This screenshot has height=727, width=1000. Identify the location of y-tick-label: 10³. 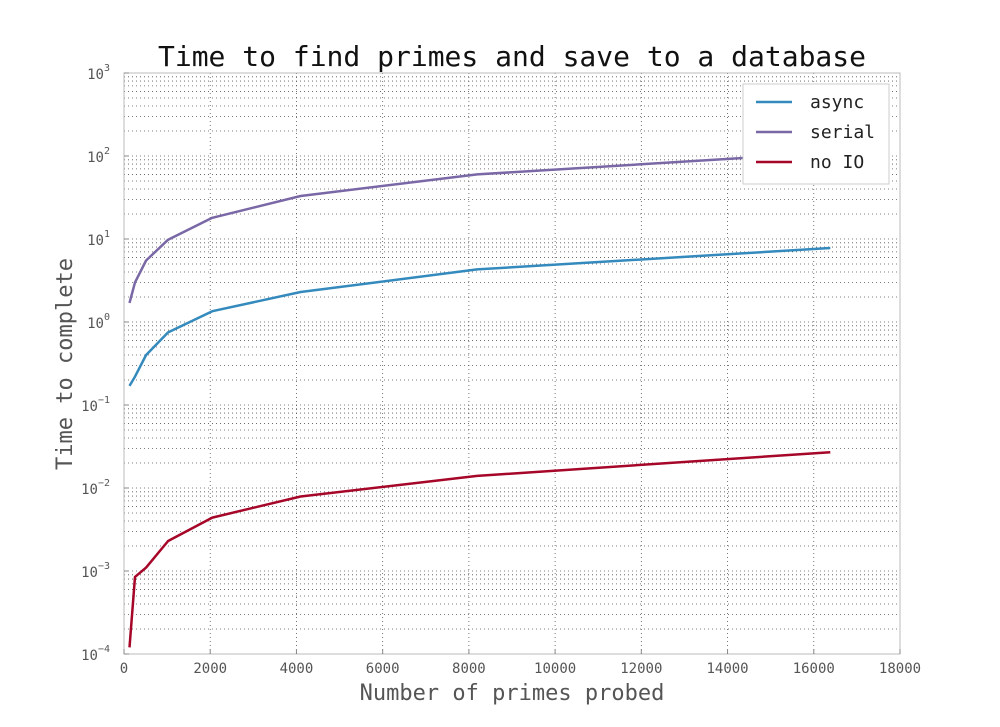
(98, 73).